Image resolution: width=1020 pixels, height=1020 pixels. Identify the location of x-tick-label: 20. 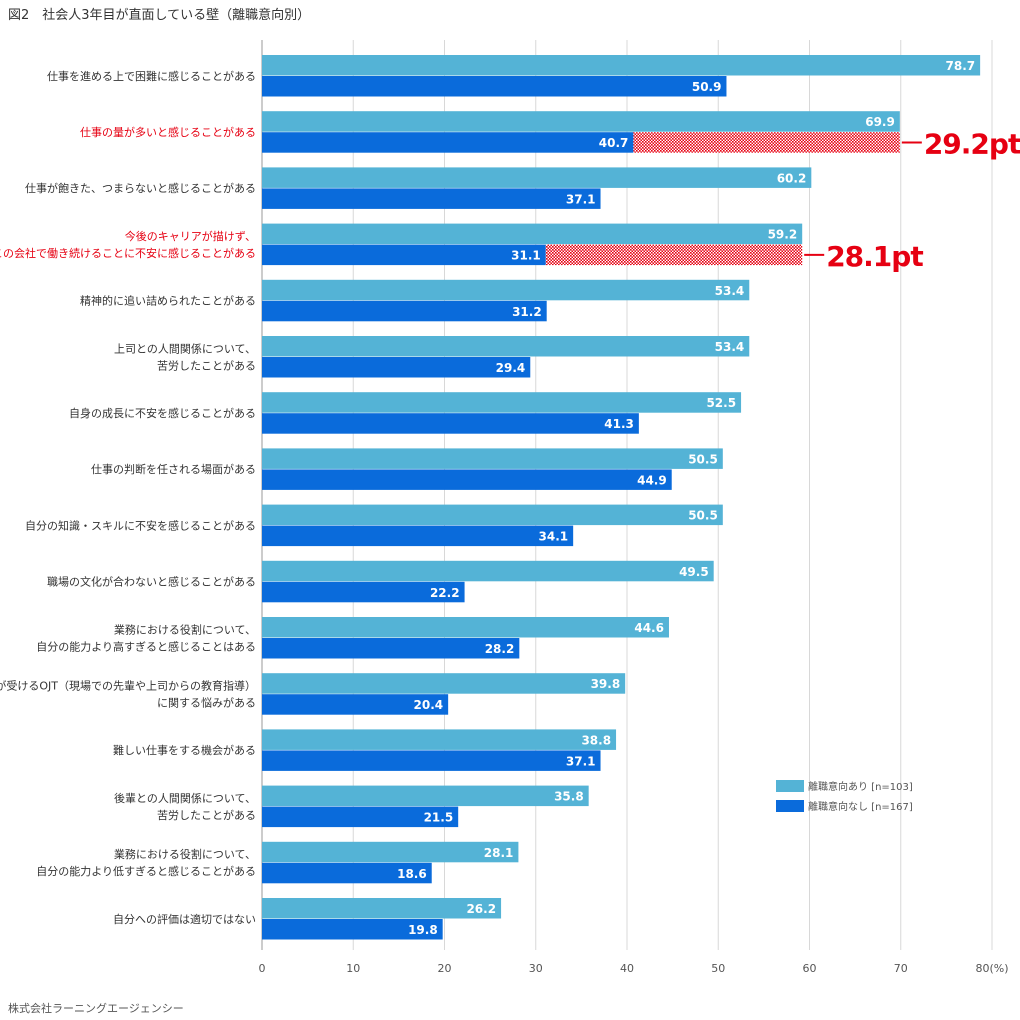
(445, 968).